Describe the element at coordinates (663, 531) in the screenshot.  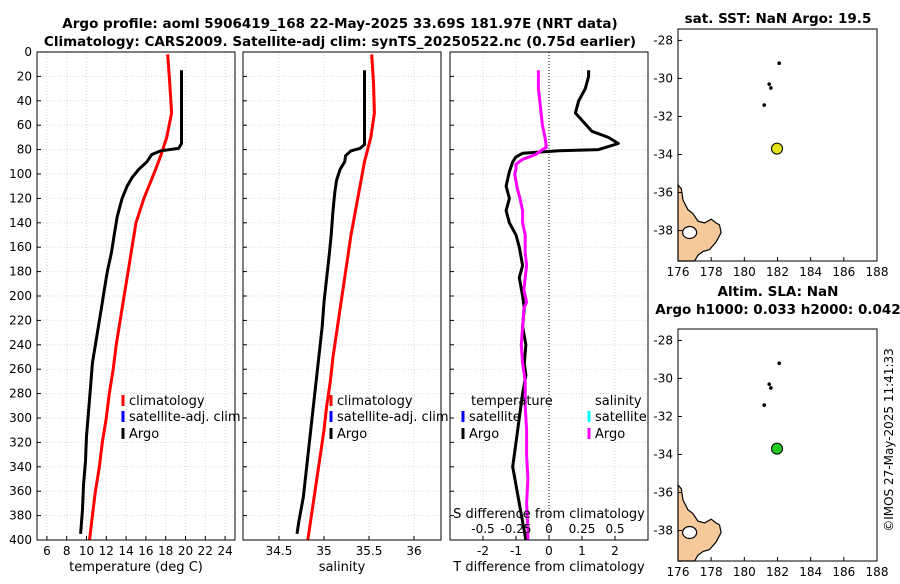
I see `lat-tick-label: -38` at that location.